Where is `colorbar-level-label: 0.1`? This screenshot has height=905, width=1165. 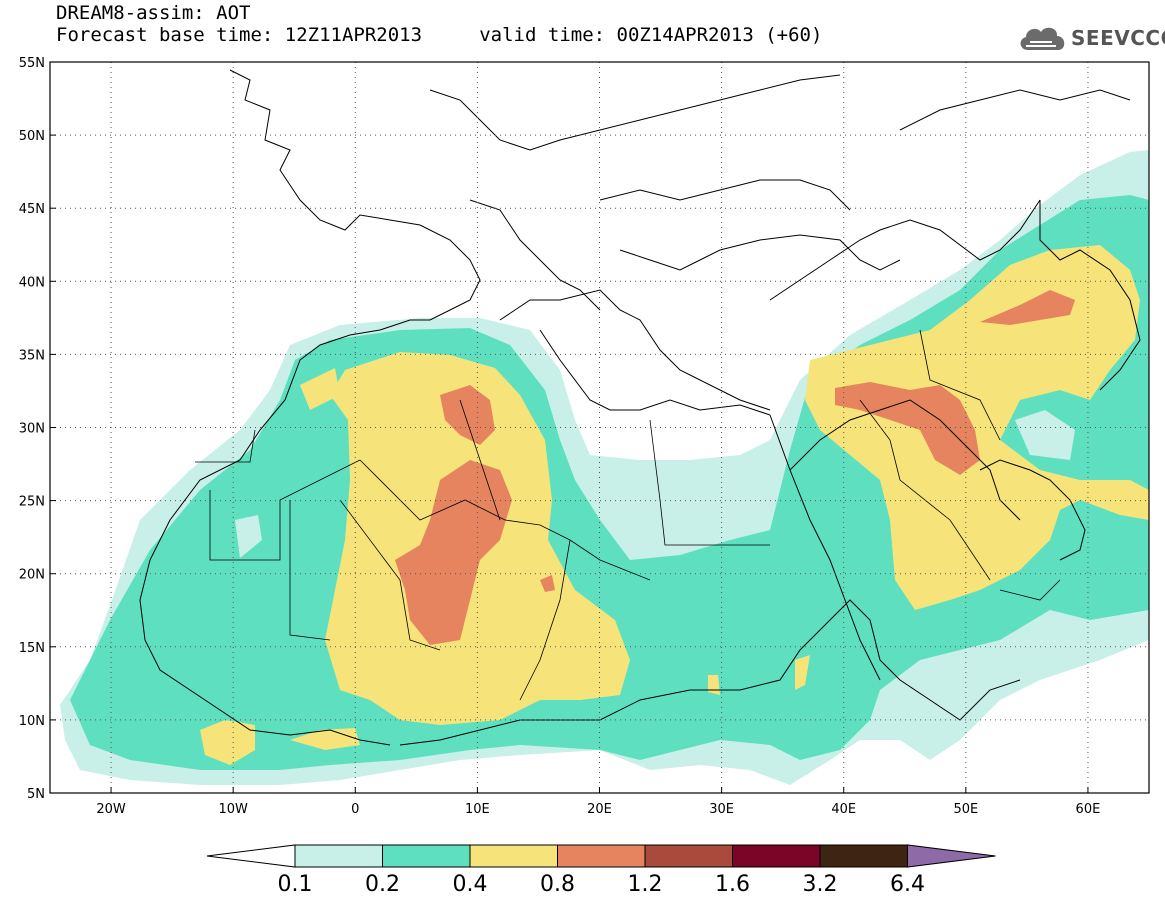 colorbar-level-label: 0.1 is located at coordinates (295, 884).